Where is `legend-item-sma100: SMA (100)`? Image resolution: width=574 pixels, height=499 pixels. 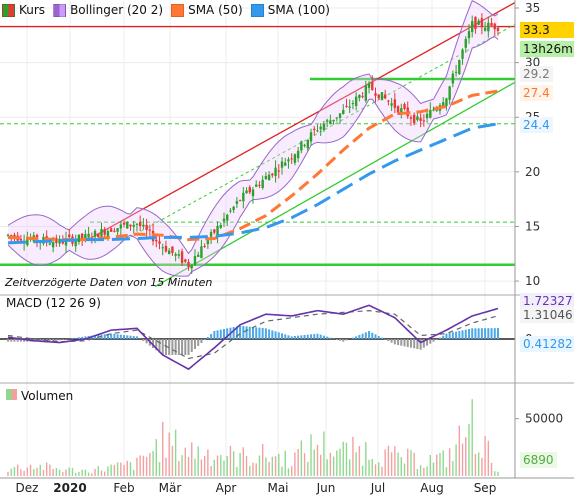 legend-item-sma100: SMA (100) is located at coordinates (290, 10).